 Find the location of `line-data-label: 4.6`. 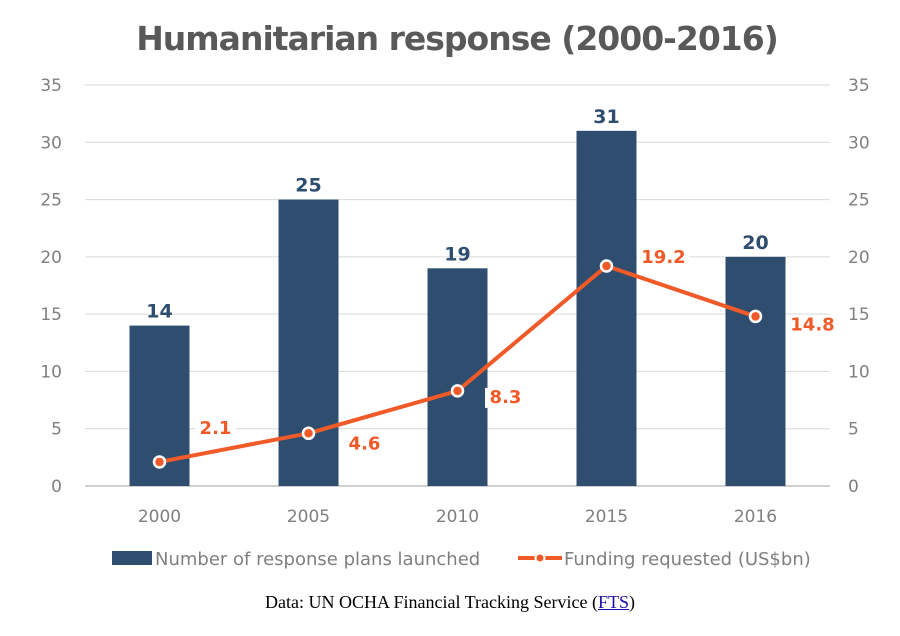

line-data-label: 4.6 is located at coordinates (365, 443).